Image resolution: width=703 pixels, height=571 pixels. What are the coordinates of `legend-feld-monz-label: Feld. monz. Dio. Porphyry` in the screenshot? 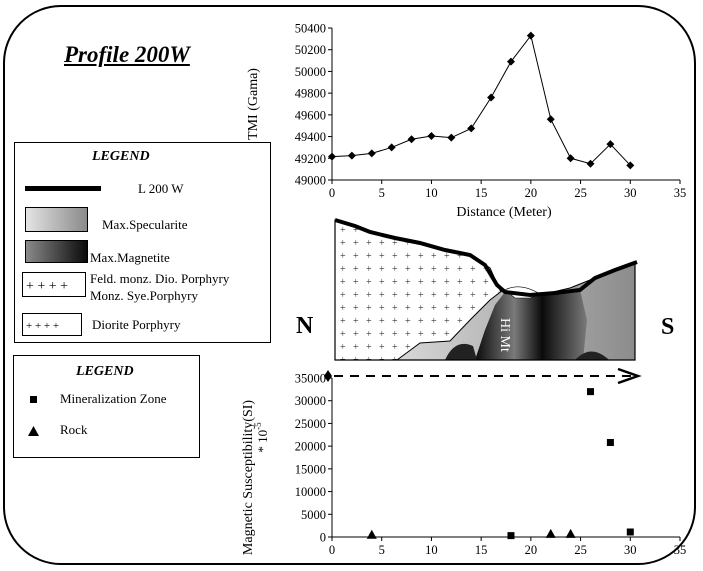 It's located at (160, 278).